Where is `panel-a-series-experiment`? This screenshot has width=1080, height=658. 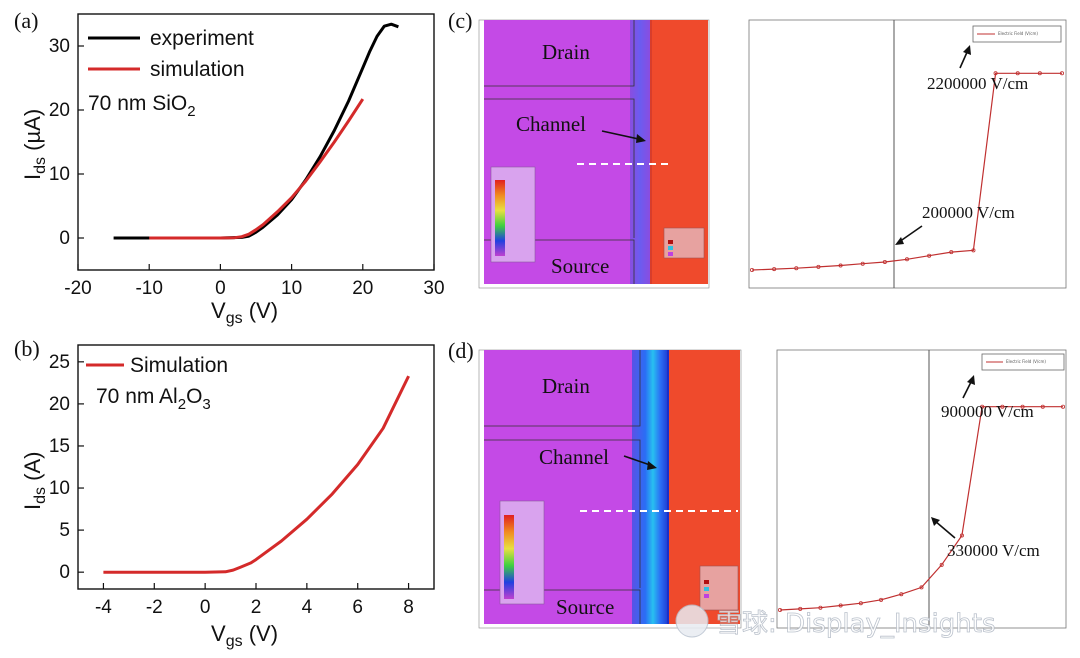 panel-a-series-experiment is located at coordinates (256, 131).